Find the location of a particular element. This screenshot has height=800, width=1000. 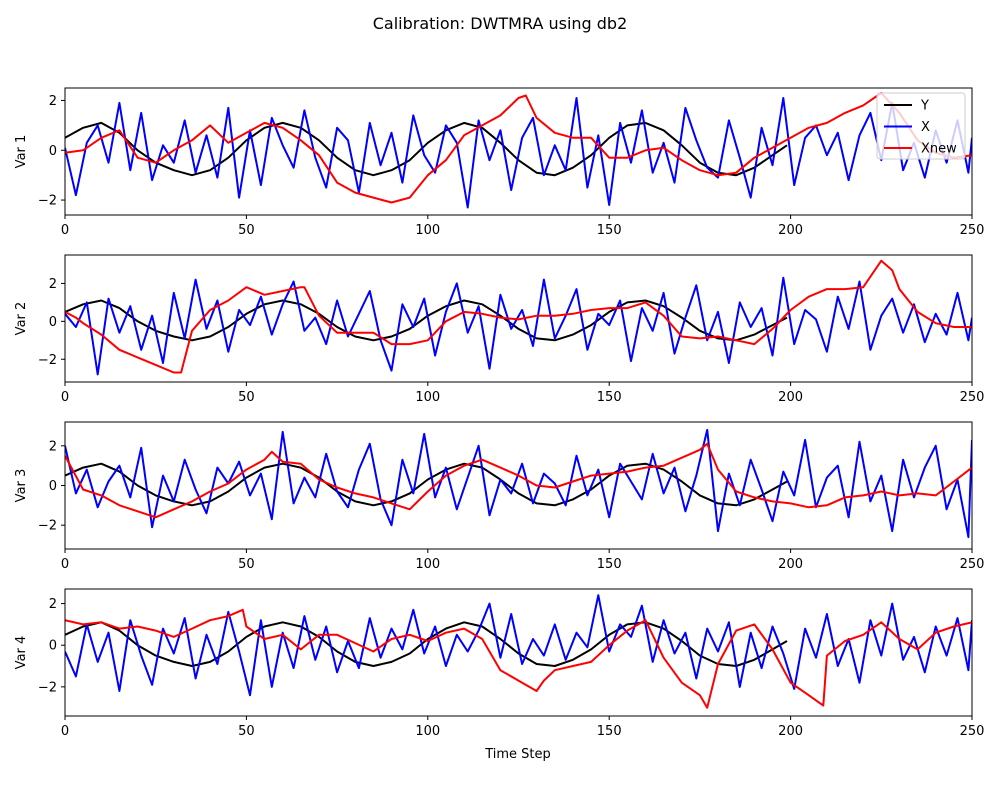

y-axis-label: Var 2 is located at coordinates (21, 319).